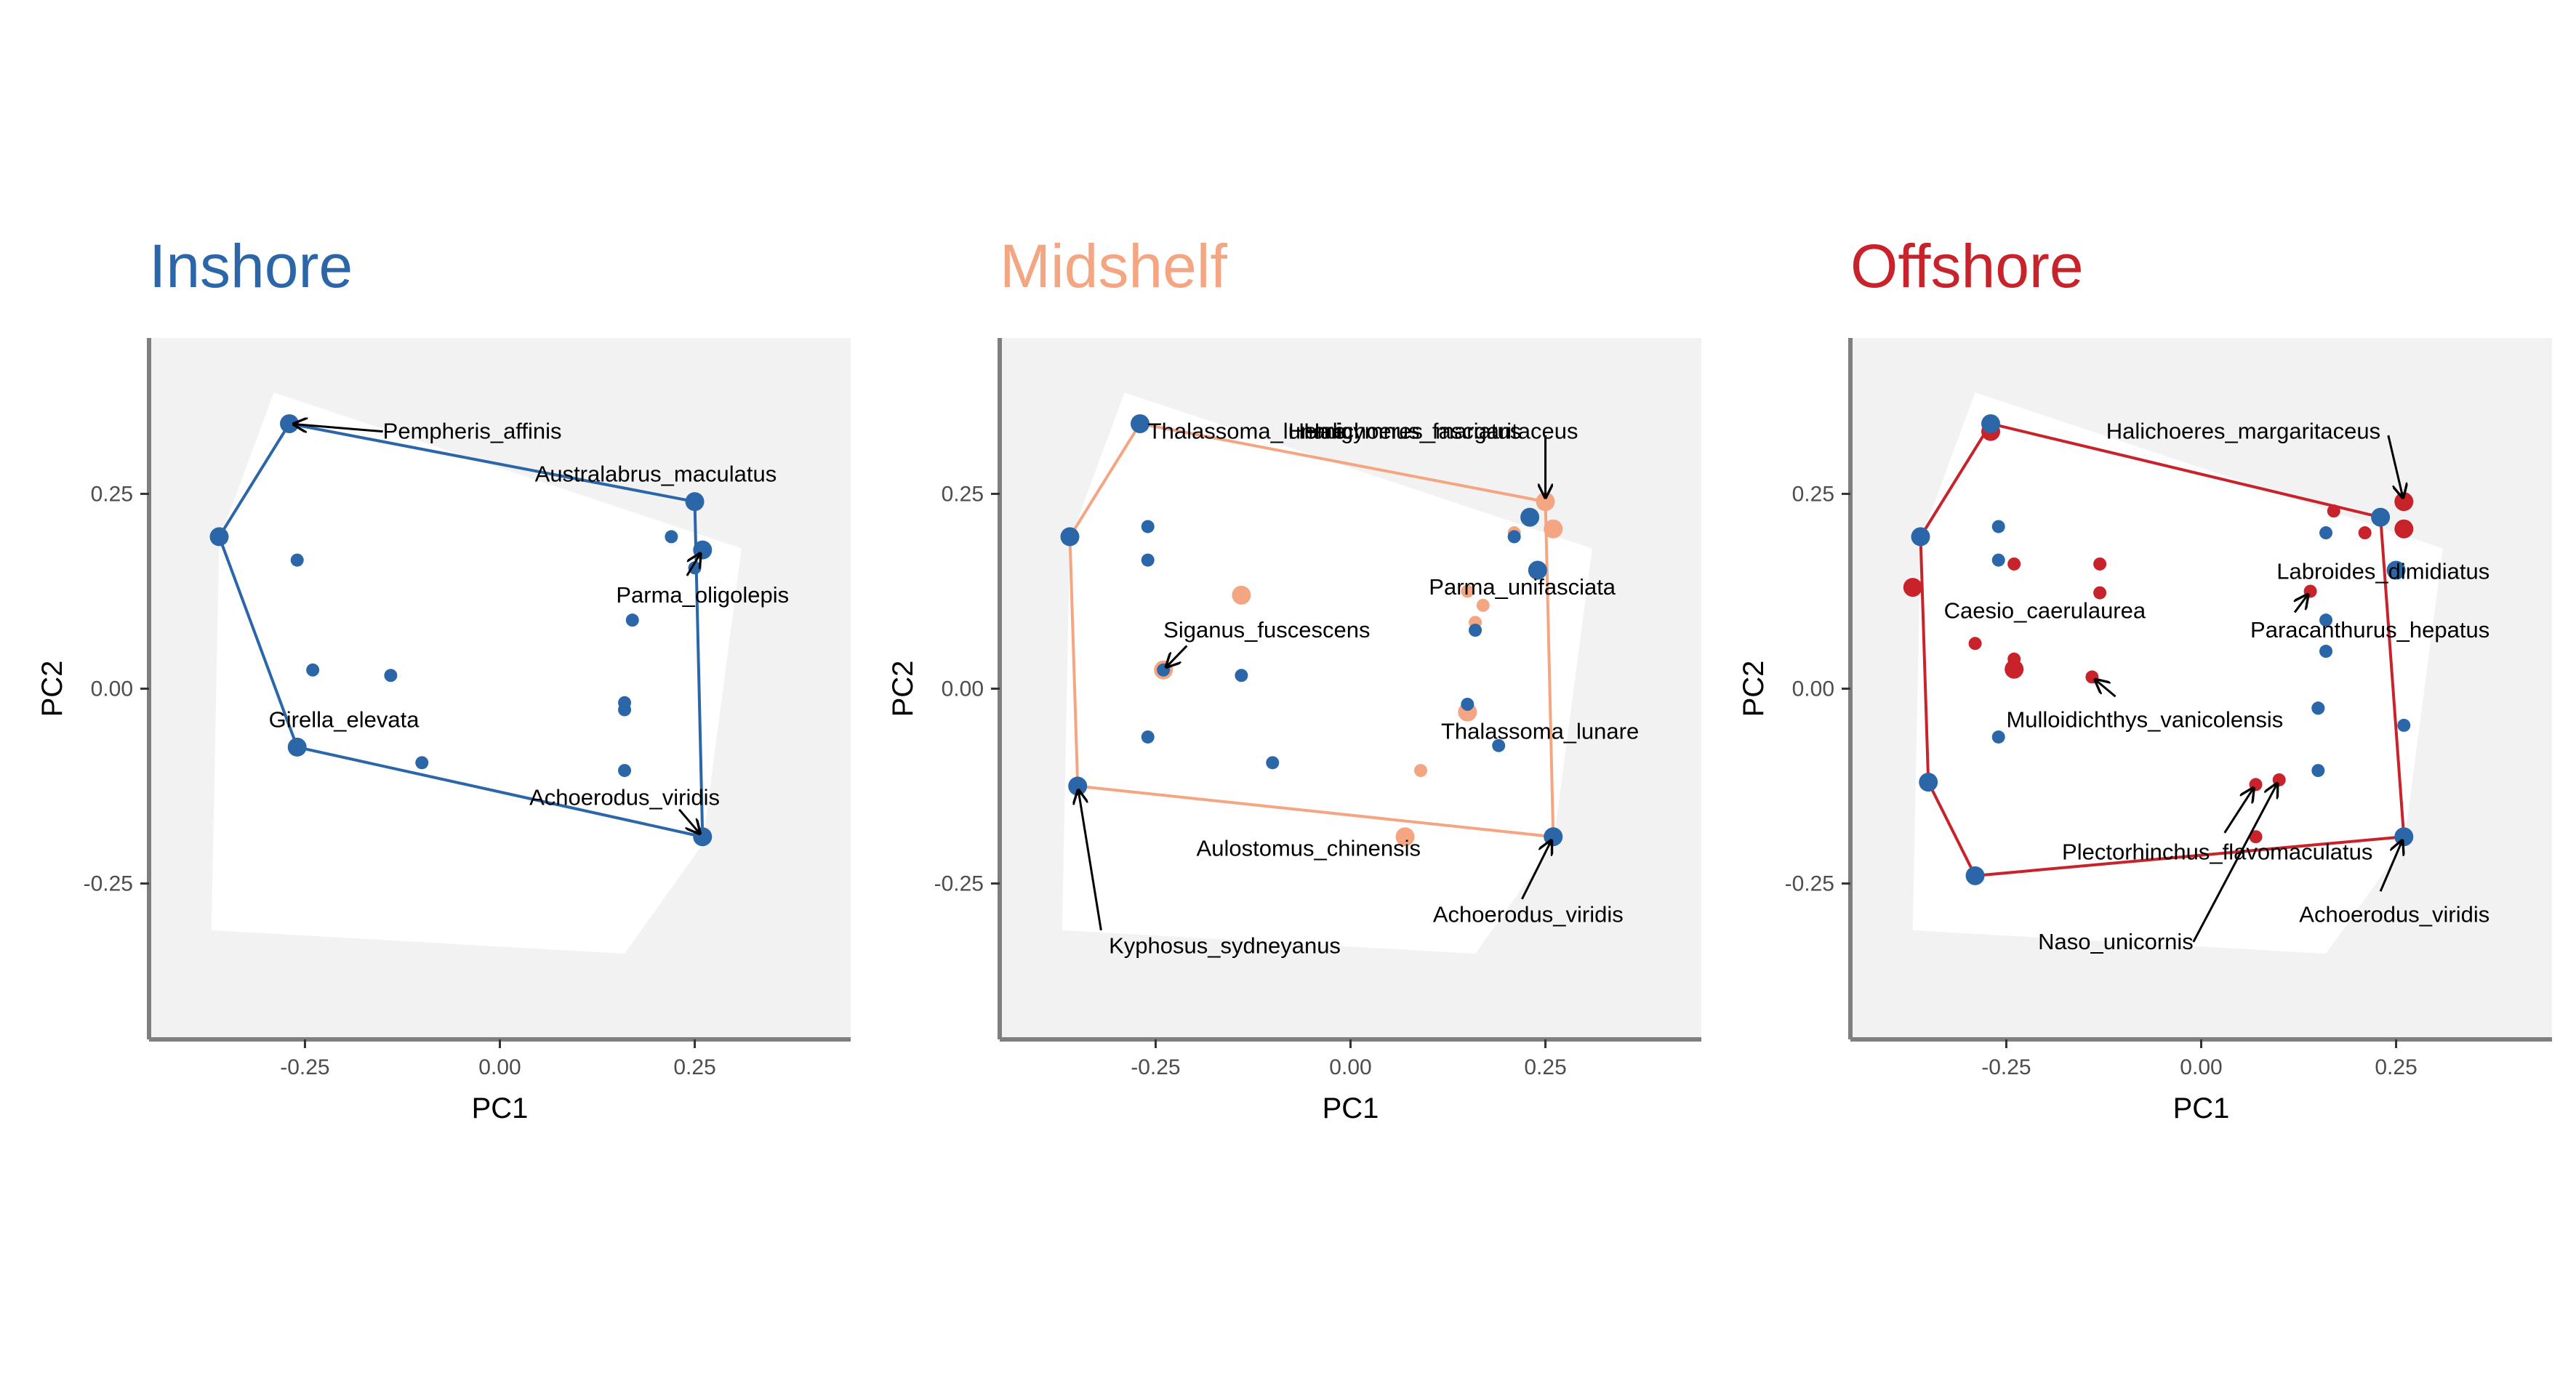 Image resolution: width=2576 pixels, height=1373 pixels. Describe the element at coordinates (2145, 719) in the screenshot. I see `species-label: Mulloidichthys_vanicolensis` at that location.